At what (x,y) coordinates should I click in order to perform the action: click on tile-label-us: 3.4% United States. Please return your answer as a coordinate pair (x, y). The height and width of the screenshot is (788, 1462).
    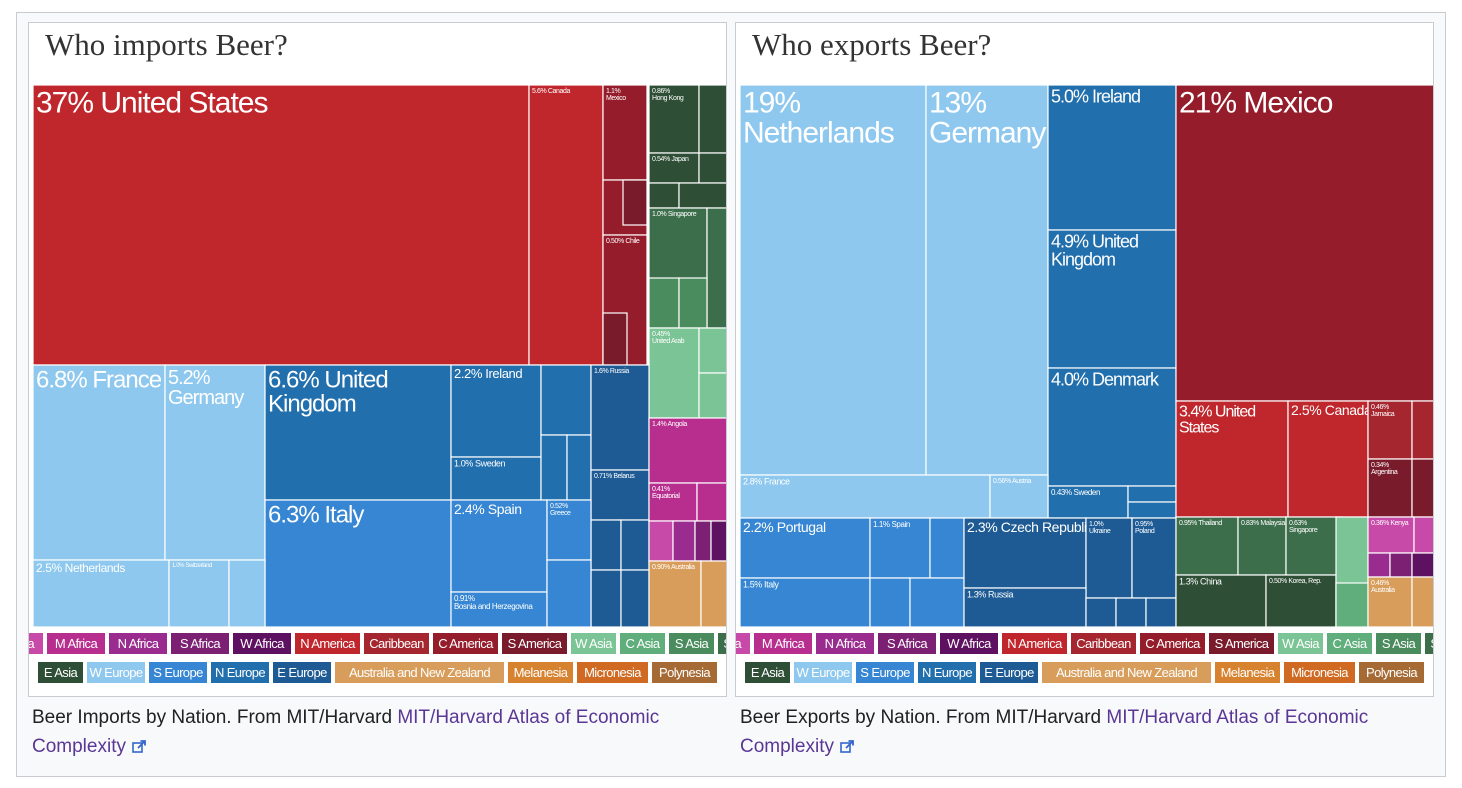
    Looking at the image, I should click on (1217, 420).